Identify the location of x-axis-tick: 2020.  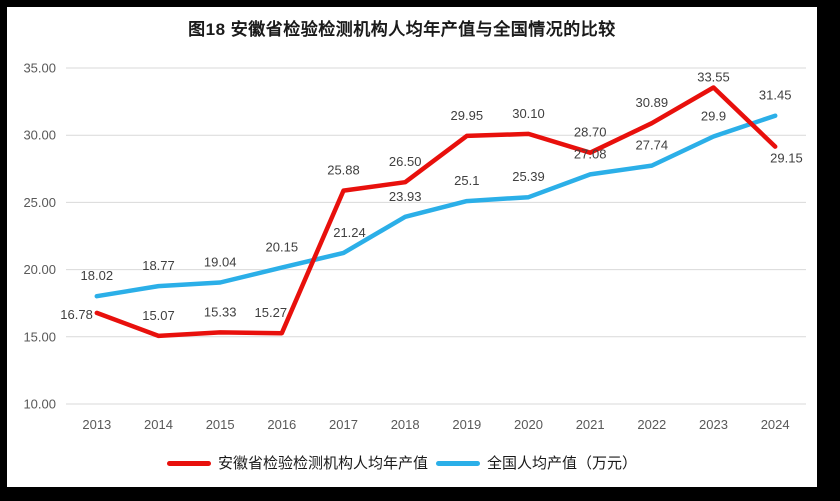
(528, 424).